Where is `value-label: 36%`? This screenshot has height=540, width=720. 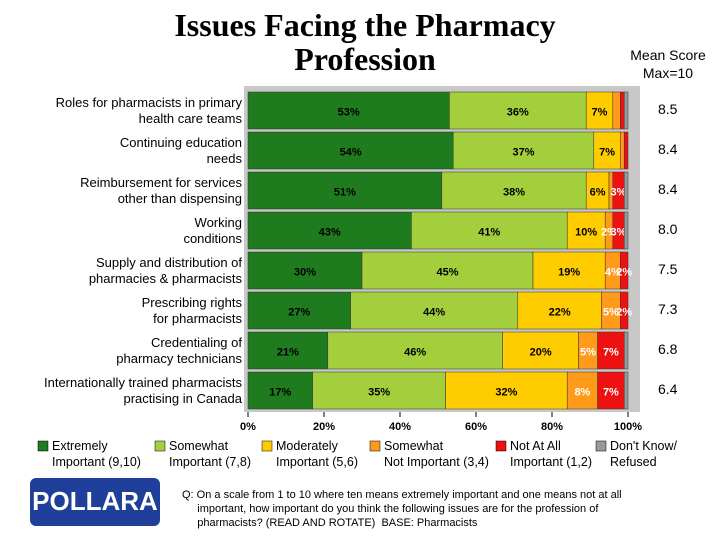
value-label: 36% is located at coordinates (518, 112).